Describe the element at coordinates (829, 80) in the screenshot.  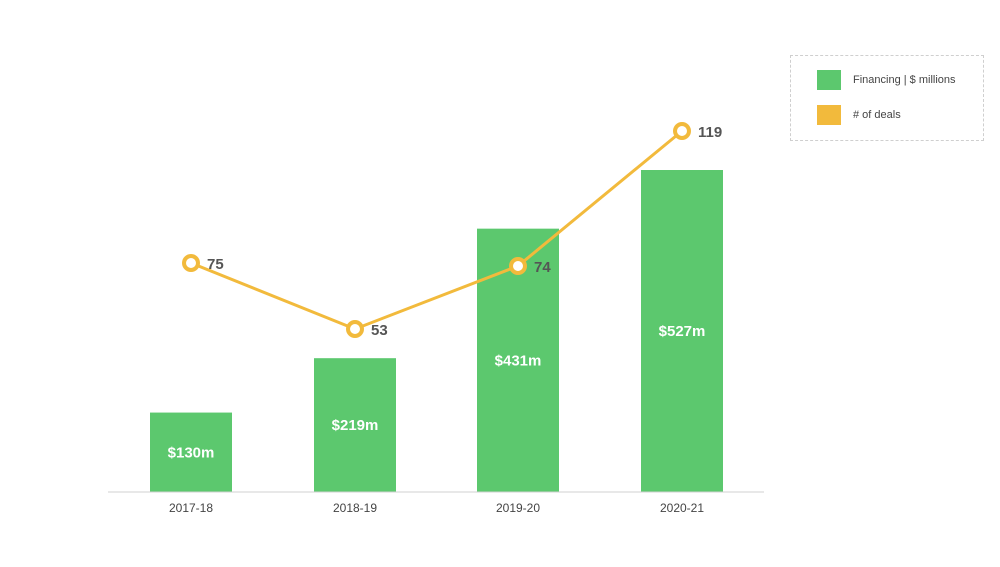
I see `legend-swatch-financing` at that location.